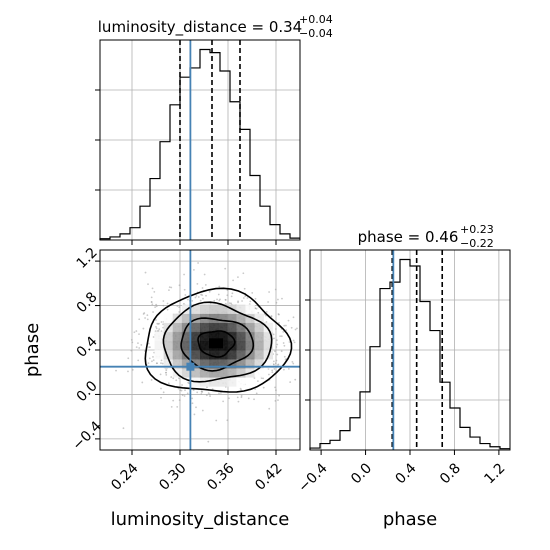 The height and width of the screenshot is (550, 550). I want to click on title-phase-plus: +0.23, so click(477, 229).